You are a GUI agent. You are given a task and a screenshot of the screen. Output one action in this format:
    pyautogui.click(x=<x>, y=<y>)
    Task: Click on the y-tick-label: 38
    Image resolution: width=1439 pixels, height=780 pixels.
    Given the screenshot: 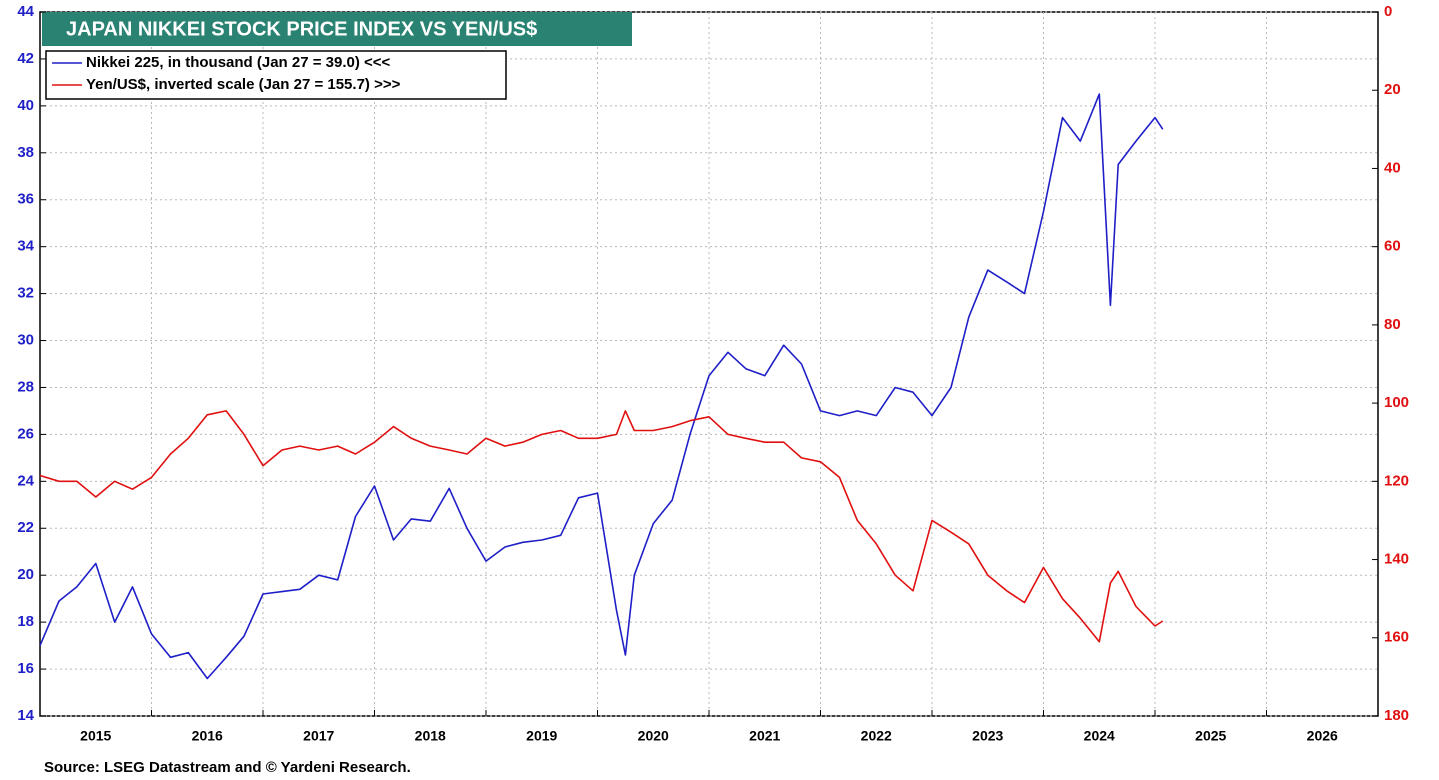 What is the action you would take?
    pyautogui.click(x=25, y=152)
    